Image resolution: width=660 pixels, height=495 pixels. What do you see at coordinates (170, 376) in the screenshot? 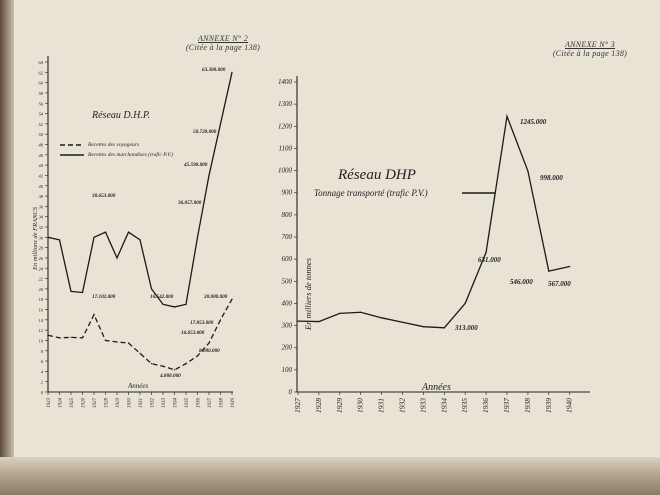
I see `data-label: 4.888.000` at bounding box center [170, 376].